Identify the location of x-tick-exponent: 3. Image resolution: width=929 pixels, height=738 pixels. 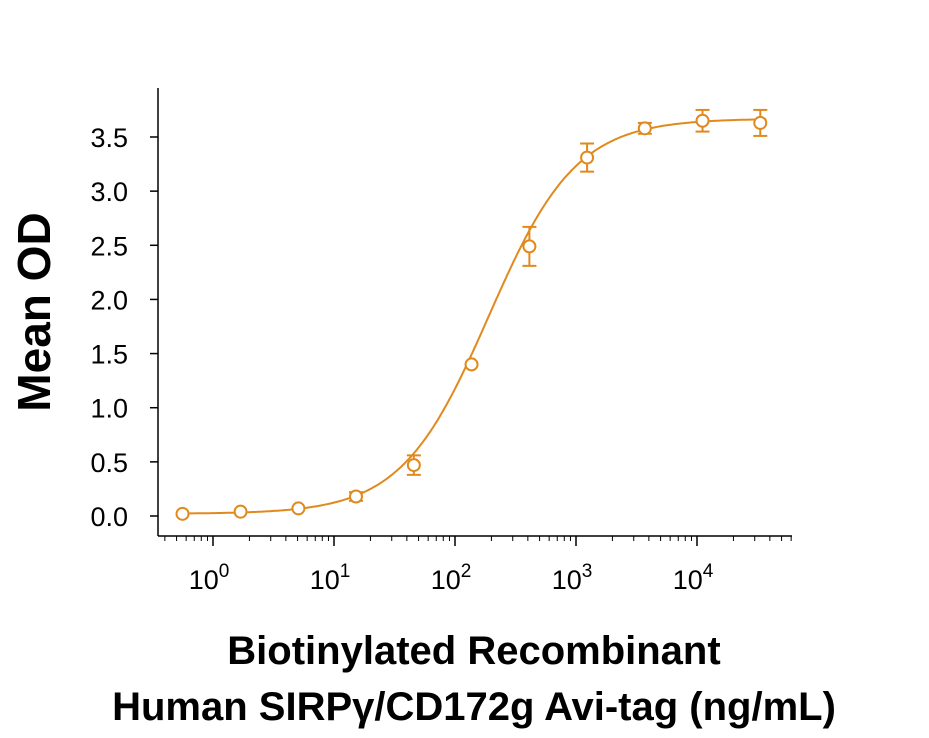
(587, 571).